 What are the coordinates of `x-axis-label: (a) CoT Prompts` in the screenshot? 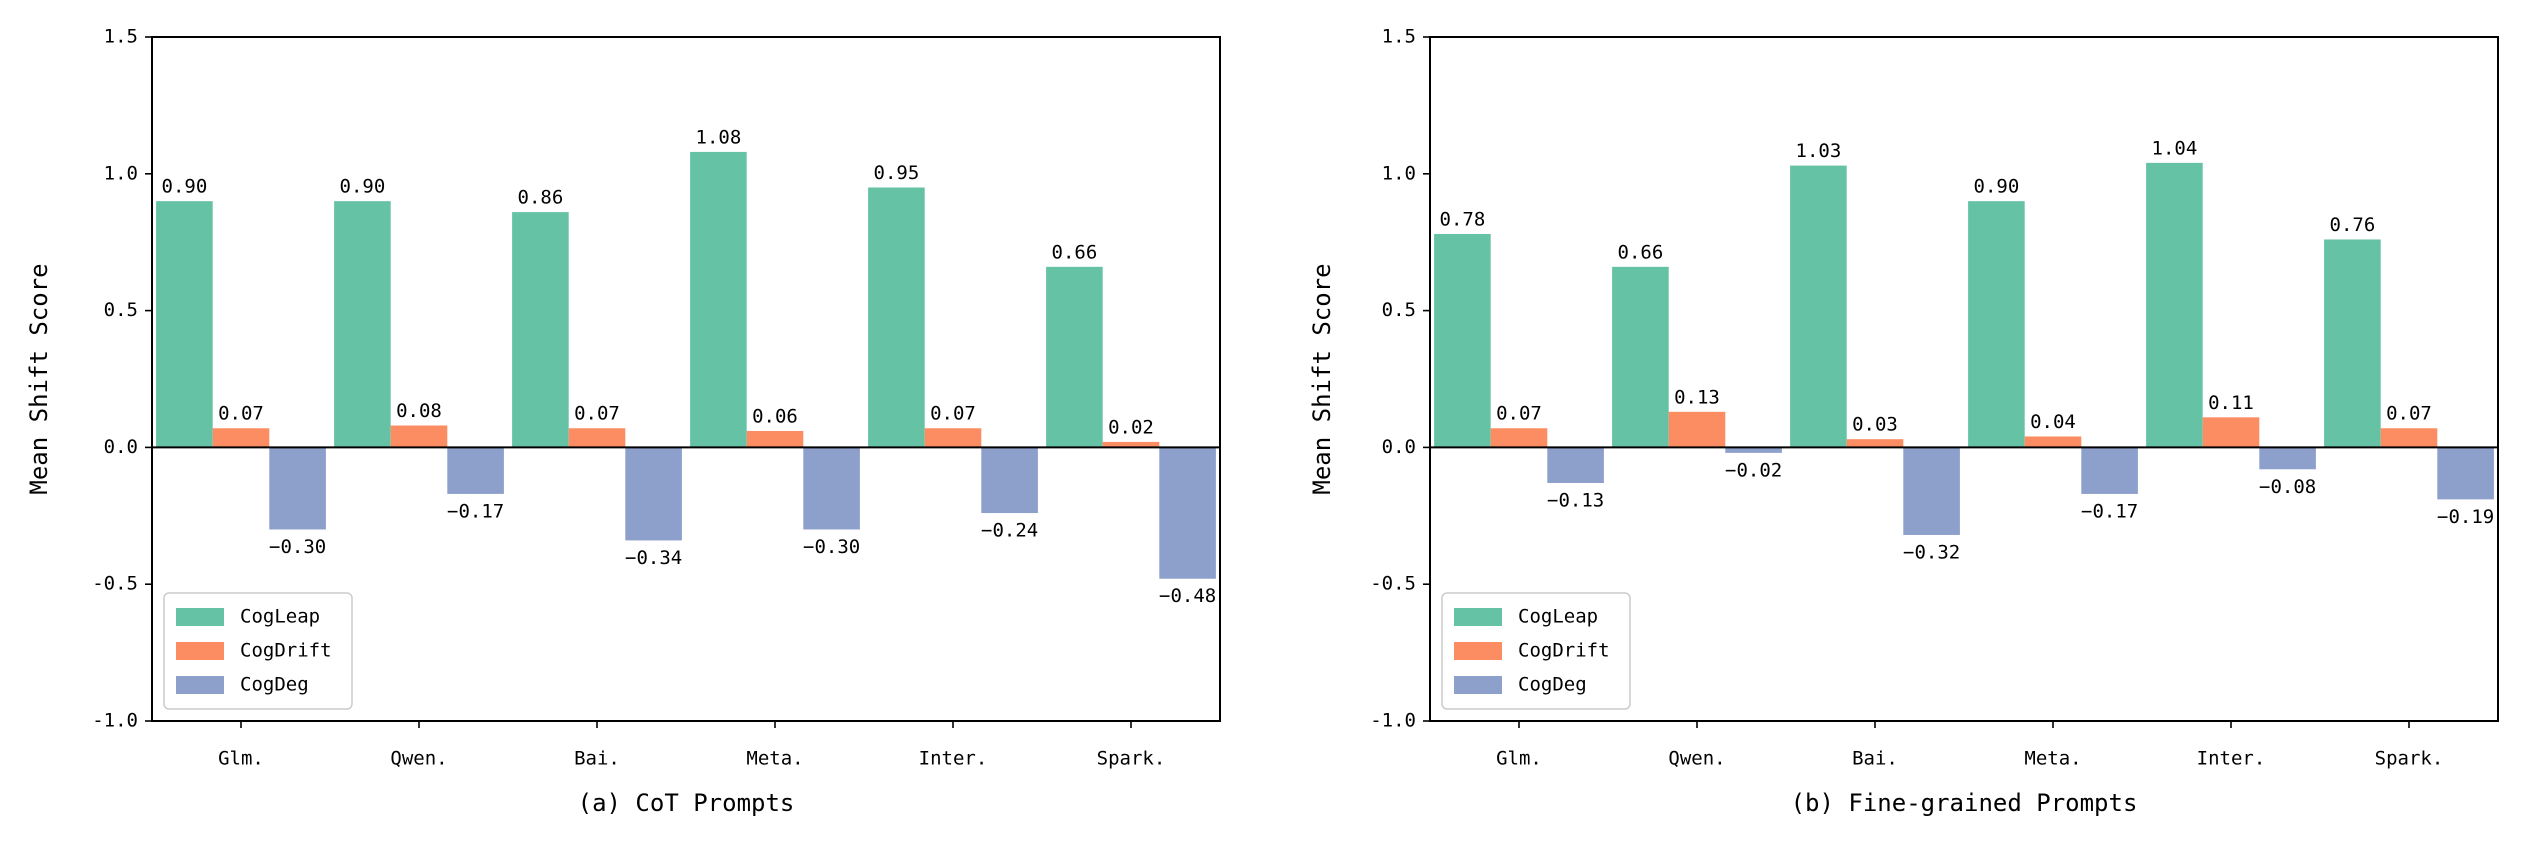 It's located at (686, 803).